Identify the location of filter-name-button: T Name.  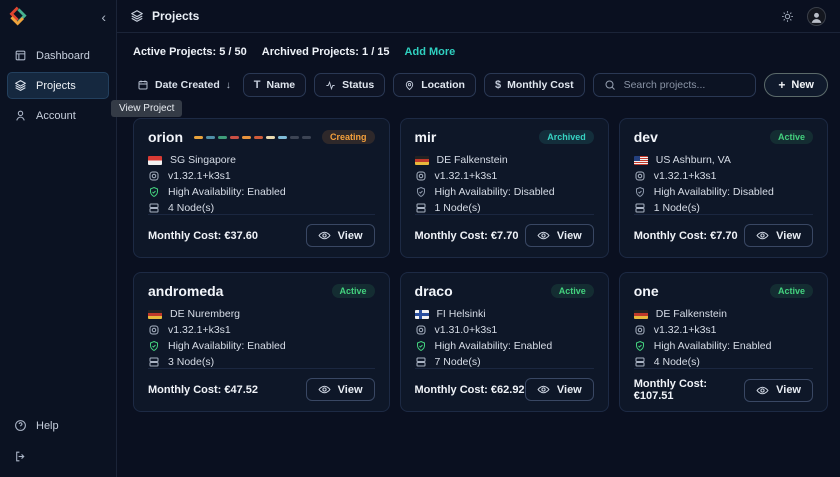
(274, 85).